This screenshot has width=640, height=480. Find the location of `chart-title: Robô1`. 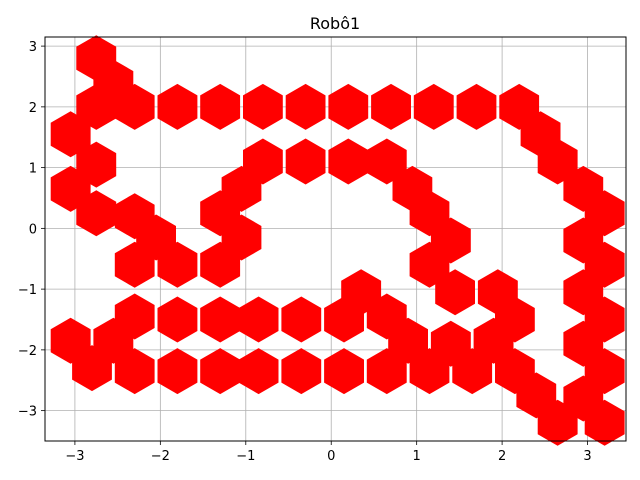

chart-title: Robô1 is located at coordinates (335, 23).